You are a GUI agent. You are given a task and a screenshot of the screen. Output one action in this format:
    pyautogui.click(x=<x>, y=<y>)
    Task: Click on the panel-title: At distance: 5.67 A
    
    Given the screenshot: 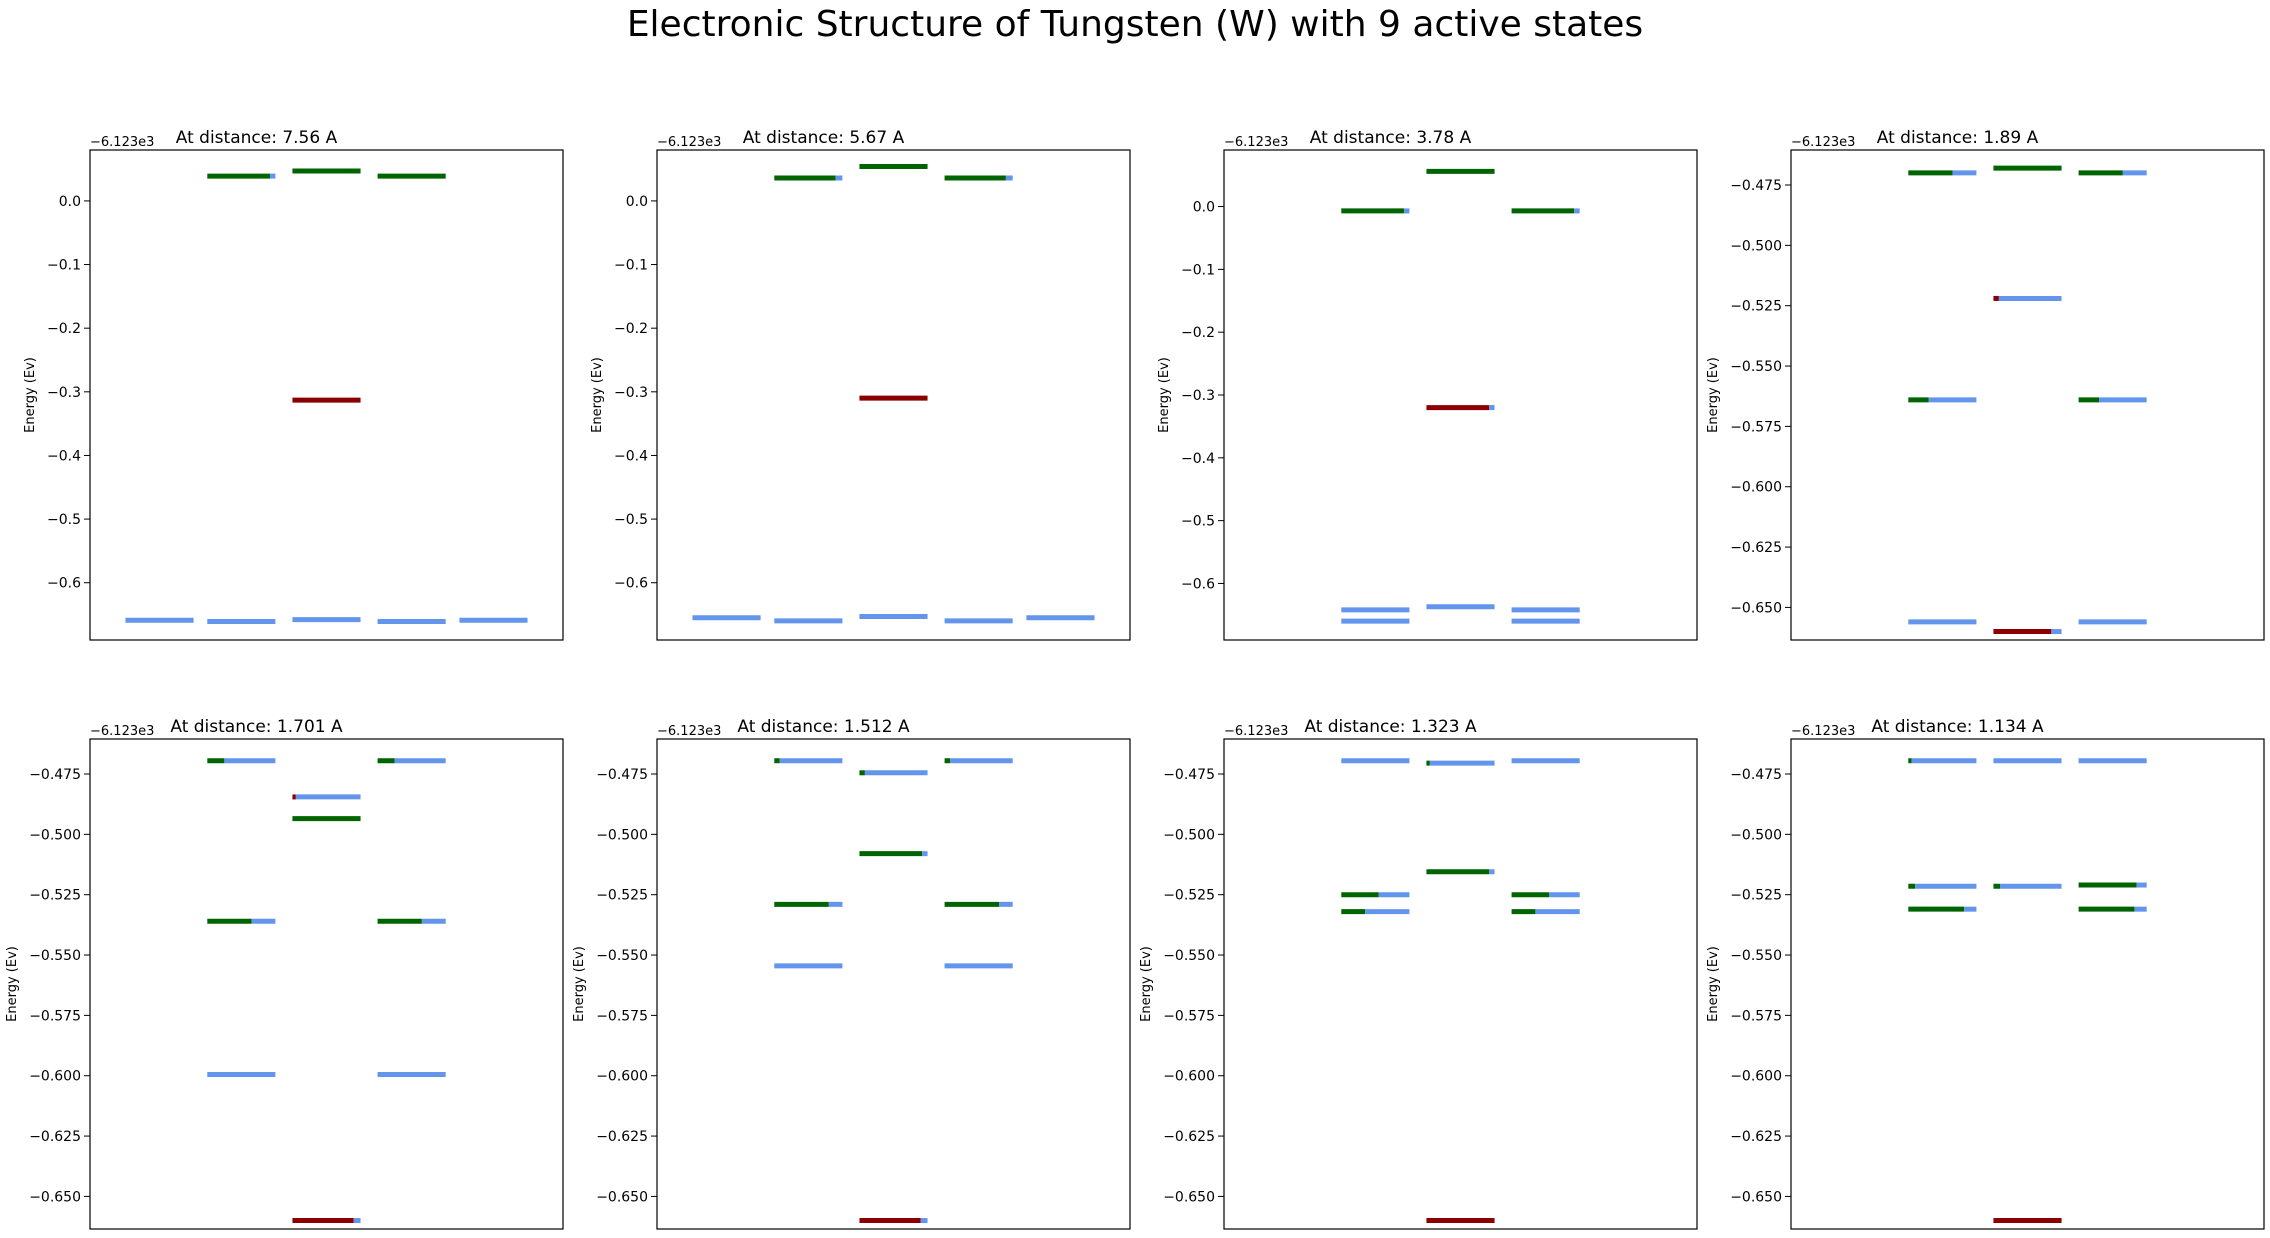 What is the action you would take?
    pyautogui.click(x=824, y=138)
    